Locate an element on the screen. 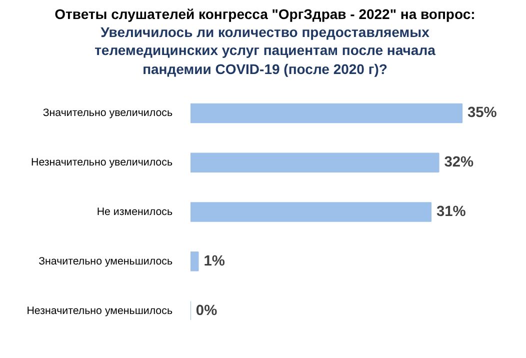  chart-title: Ответы слушателей конгресса "ОргЗдрав - 2022" на вопрос: is located at coordinates (265, 14).